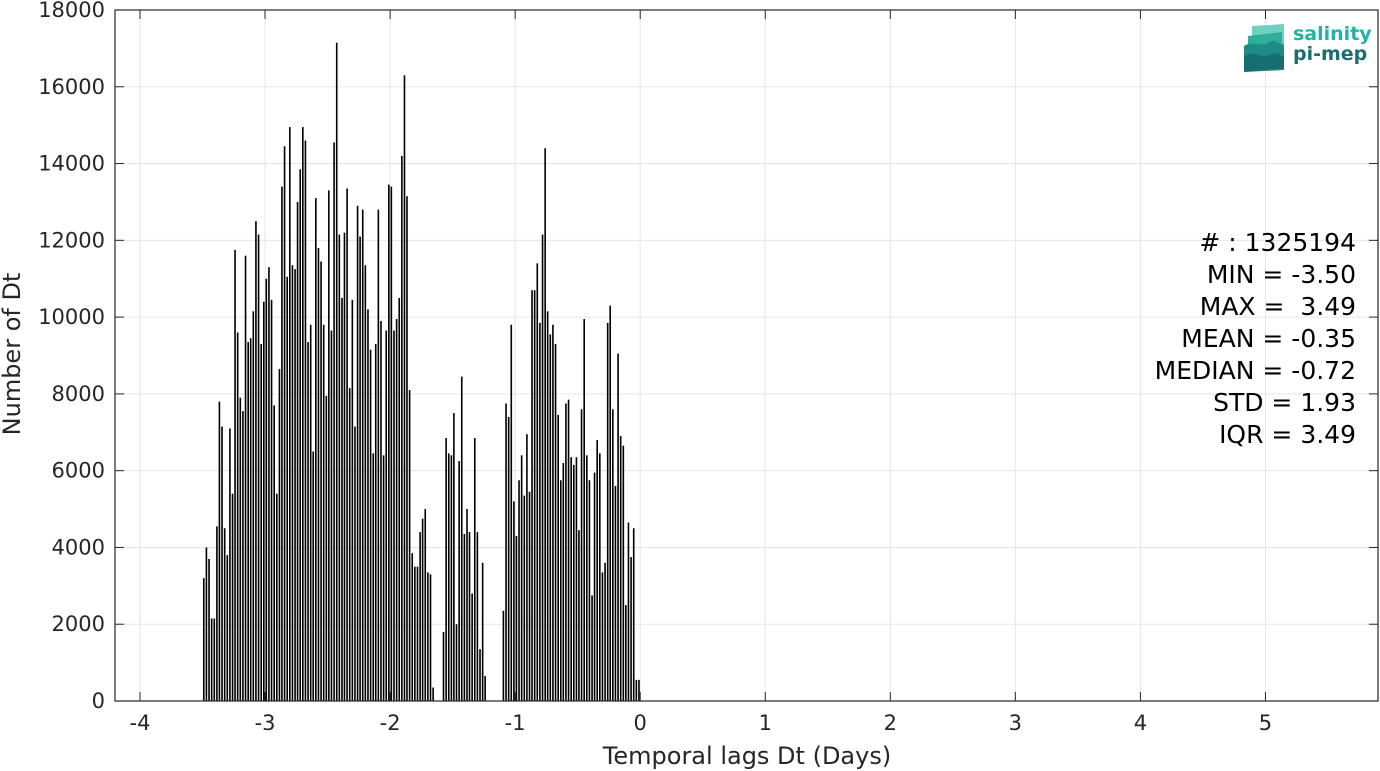  What do you see at coordinates (1330, 54) in the screenshot?
I see `logo-text-line2: pi-mep` at bounding box center [1330, 54].